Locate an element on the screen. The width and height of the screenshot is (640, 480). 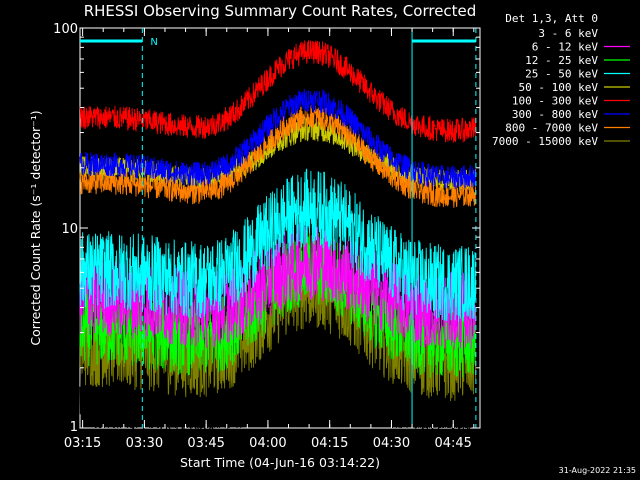
night-flag-label: N is located at coordinates (153, 42).